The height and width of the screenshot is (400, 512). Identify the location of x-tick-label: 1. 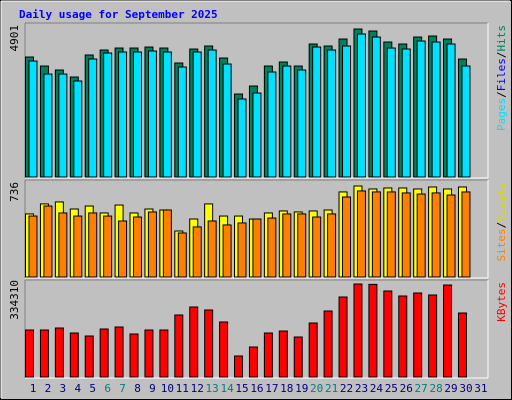
(33, 388).